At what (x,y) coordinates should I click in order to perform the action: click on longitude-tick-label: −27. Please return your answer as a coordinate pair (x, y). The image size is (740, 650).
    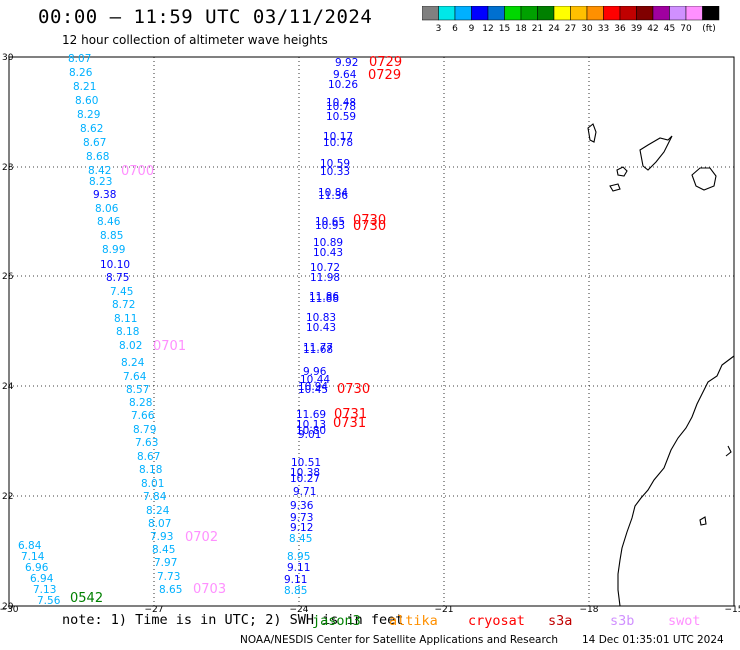
    Looking at the image, I should click on (154, 610).